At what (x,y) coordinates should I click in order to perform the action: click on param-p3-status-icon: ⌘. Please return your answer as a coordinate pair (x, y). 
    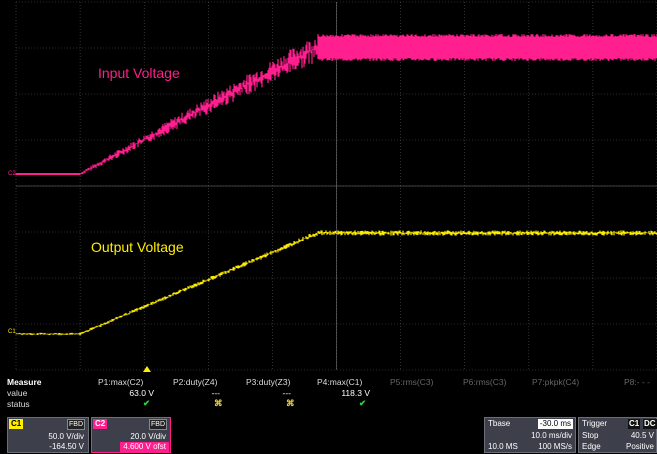
    Looking at the image, I should click on (290, 403).